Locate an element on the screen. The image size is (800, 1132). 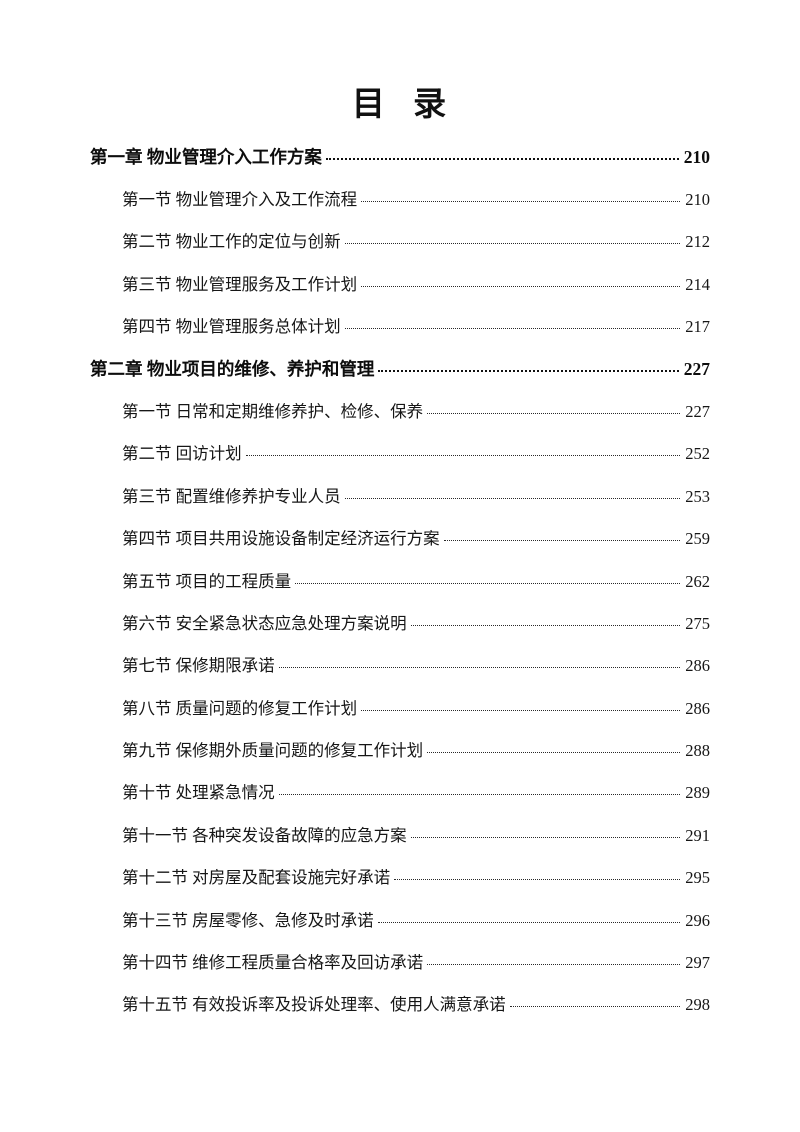
toc-entry-chapter: 第一章 物业管理介入工作方案 210 is located at coordinates (400, 165).